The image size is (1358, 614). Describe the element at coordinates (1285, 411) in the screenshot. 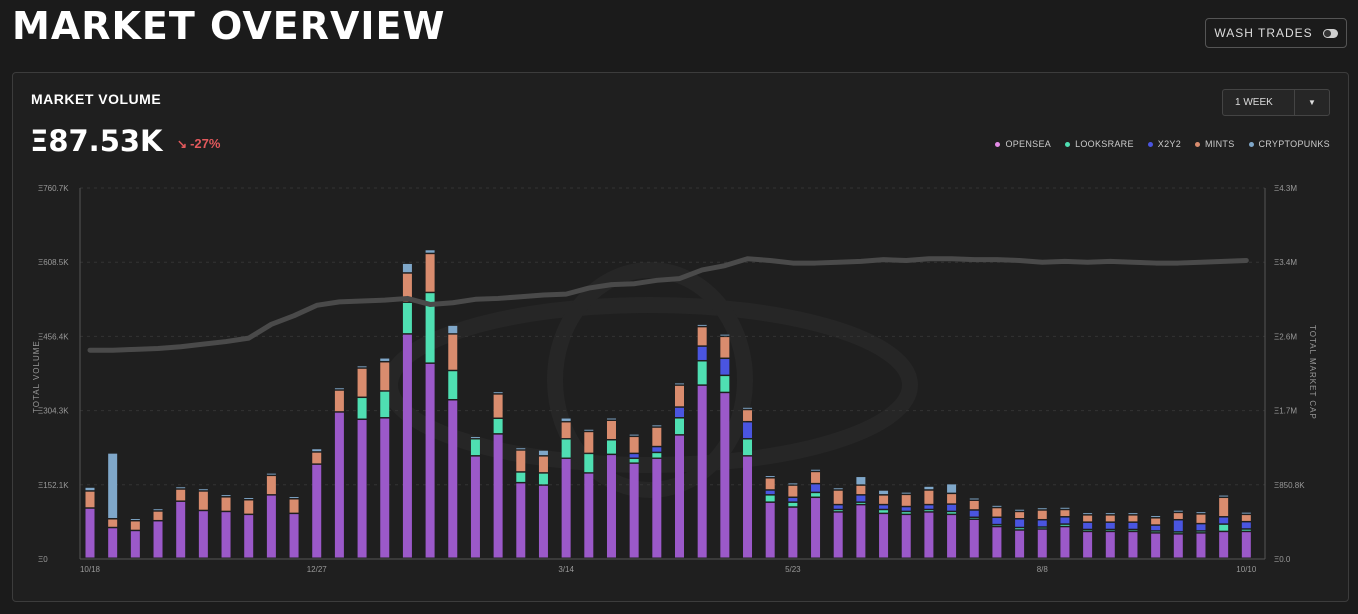

I see `y2-tick-label: Ξ1.7M` at that location.